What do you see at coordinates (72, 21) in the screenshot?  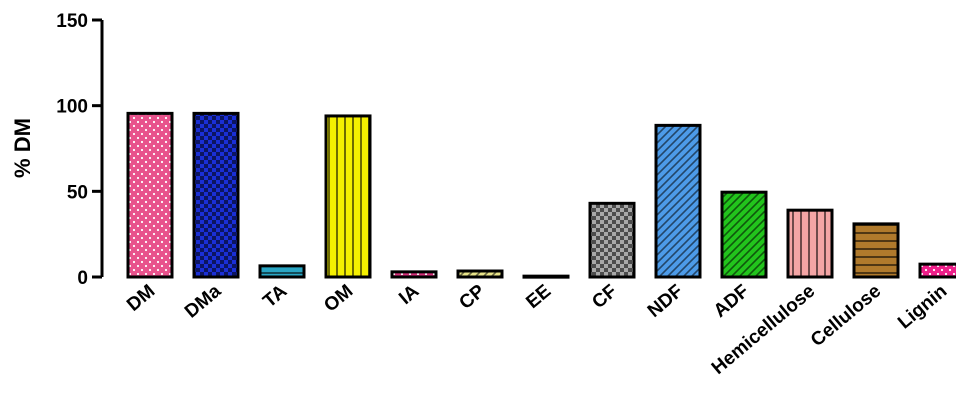 I see `y-tick-label: 150` at bounding box center [72, 21].